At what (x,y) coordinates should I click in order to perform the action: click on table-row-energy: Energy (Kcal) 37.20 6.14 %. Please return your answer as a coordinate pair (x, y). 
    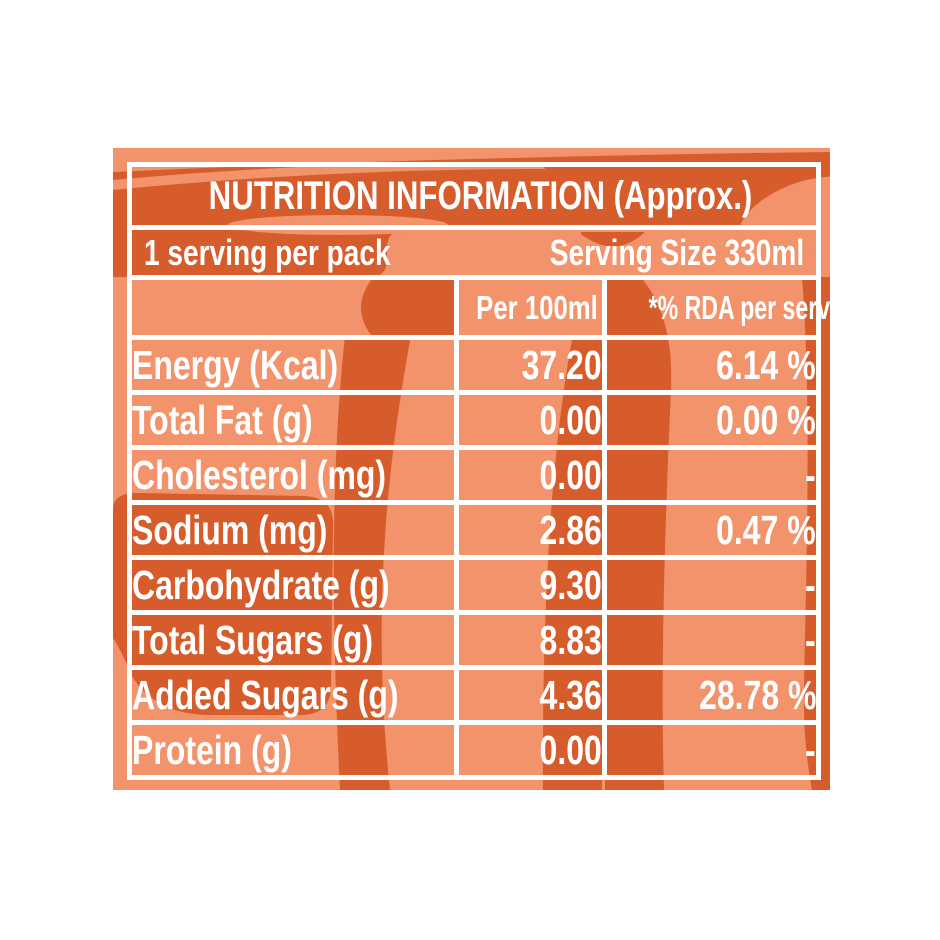
    Looking at the image, I should click on (474, 365).